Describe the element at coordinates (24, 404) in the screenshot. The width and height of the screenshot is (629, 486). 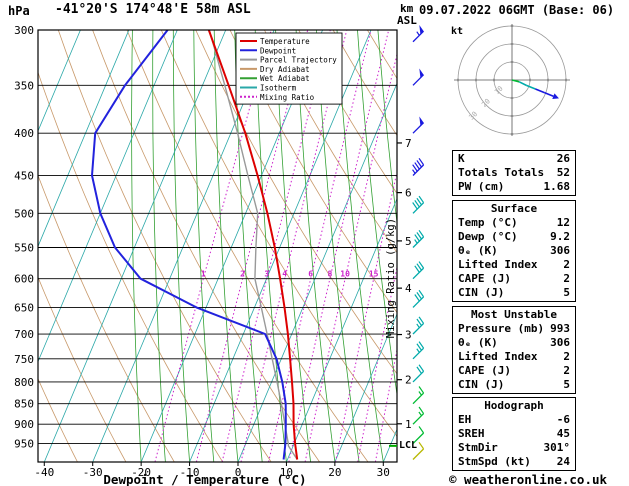
I see `svg-text: 850` at that location.